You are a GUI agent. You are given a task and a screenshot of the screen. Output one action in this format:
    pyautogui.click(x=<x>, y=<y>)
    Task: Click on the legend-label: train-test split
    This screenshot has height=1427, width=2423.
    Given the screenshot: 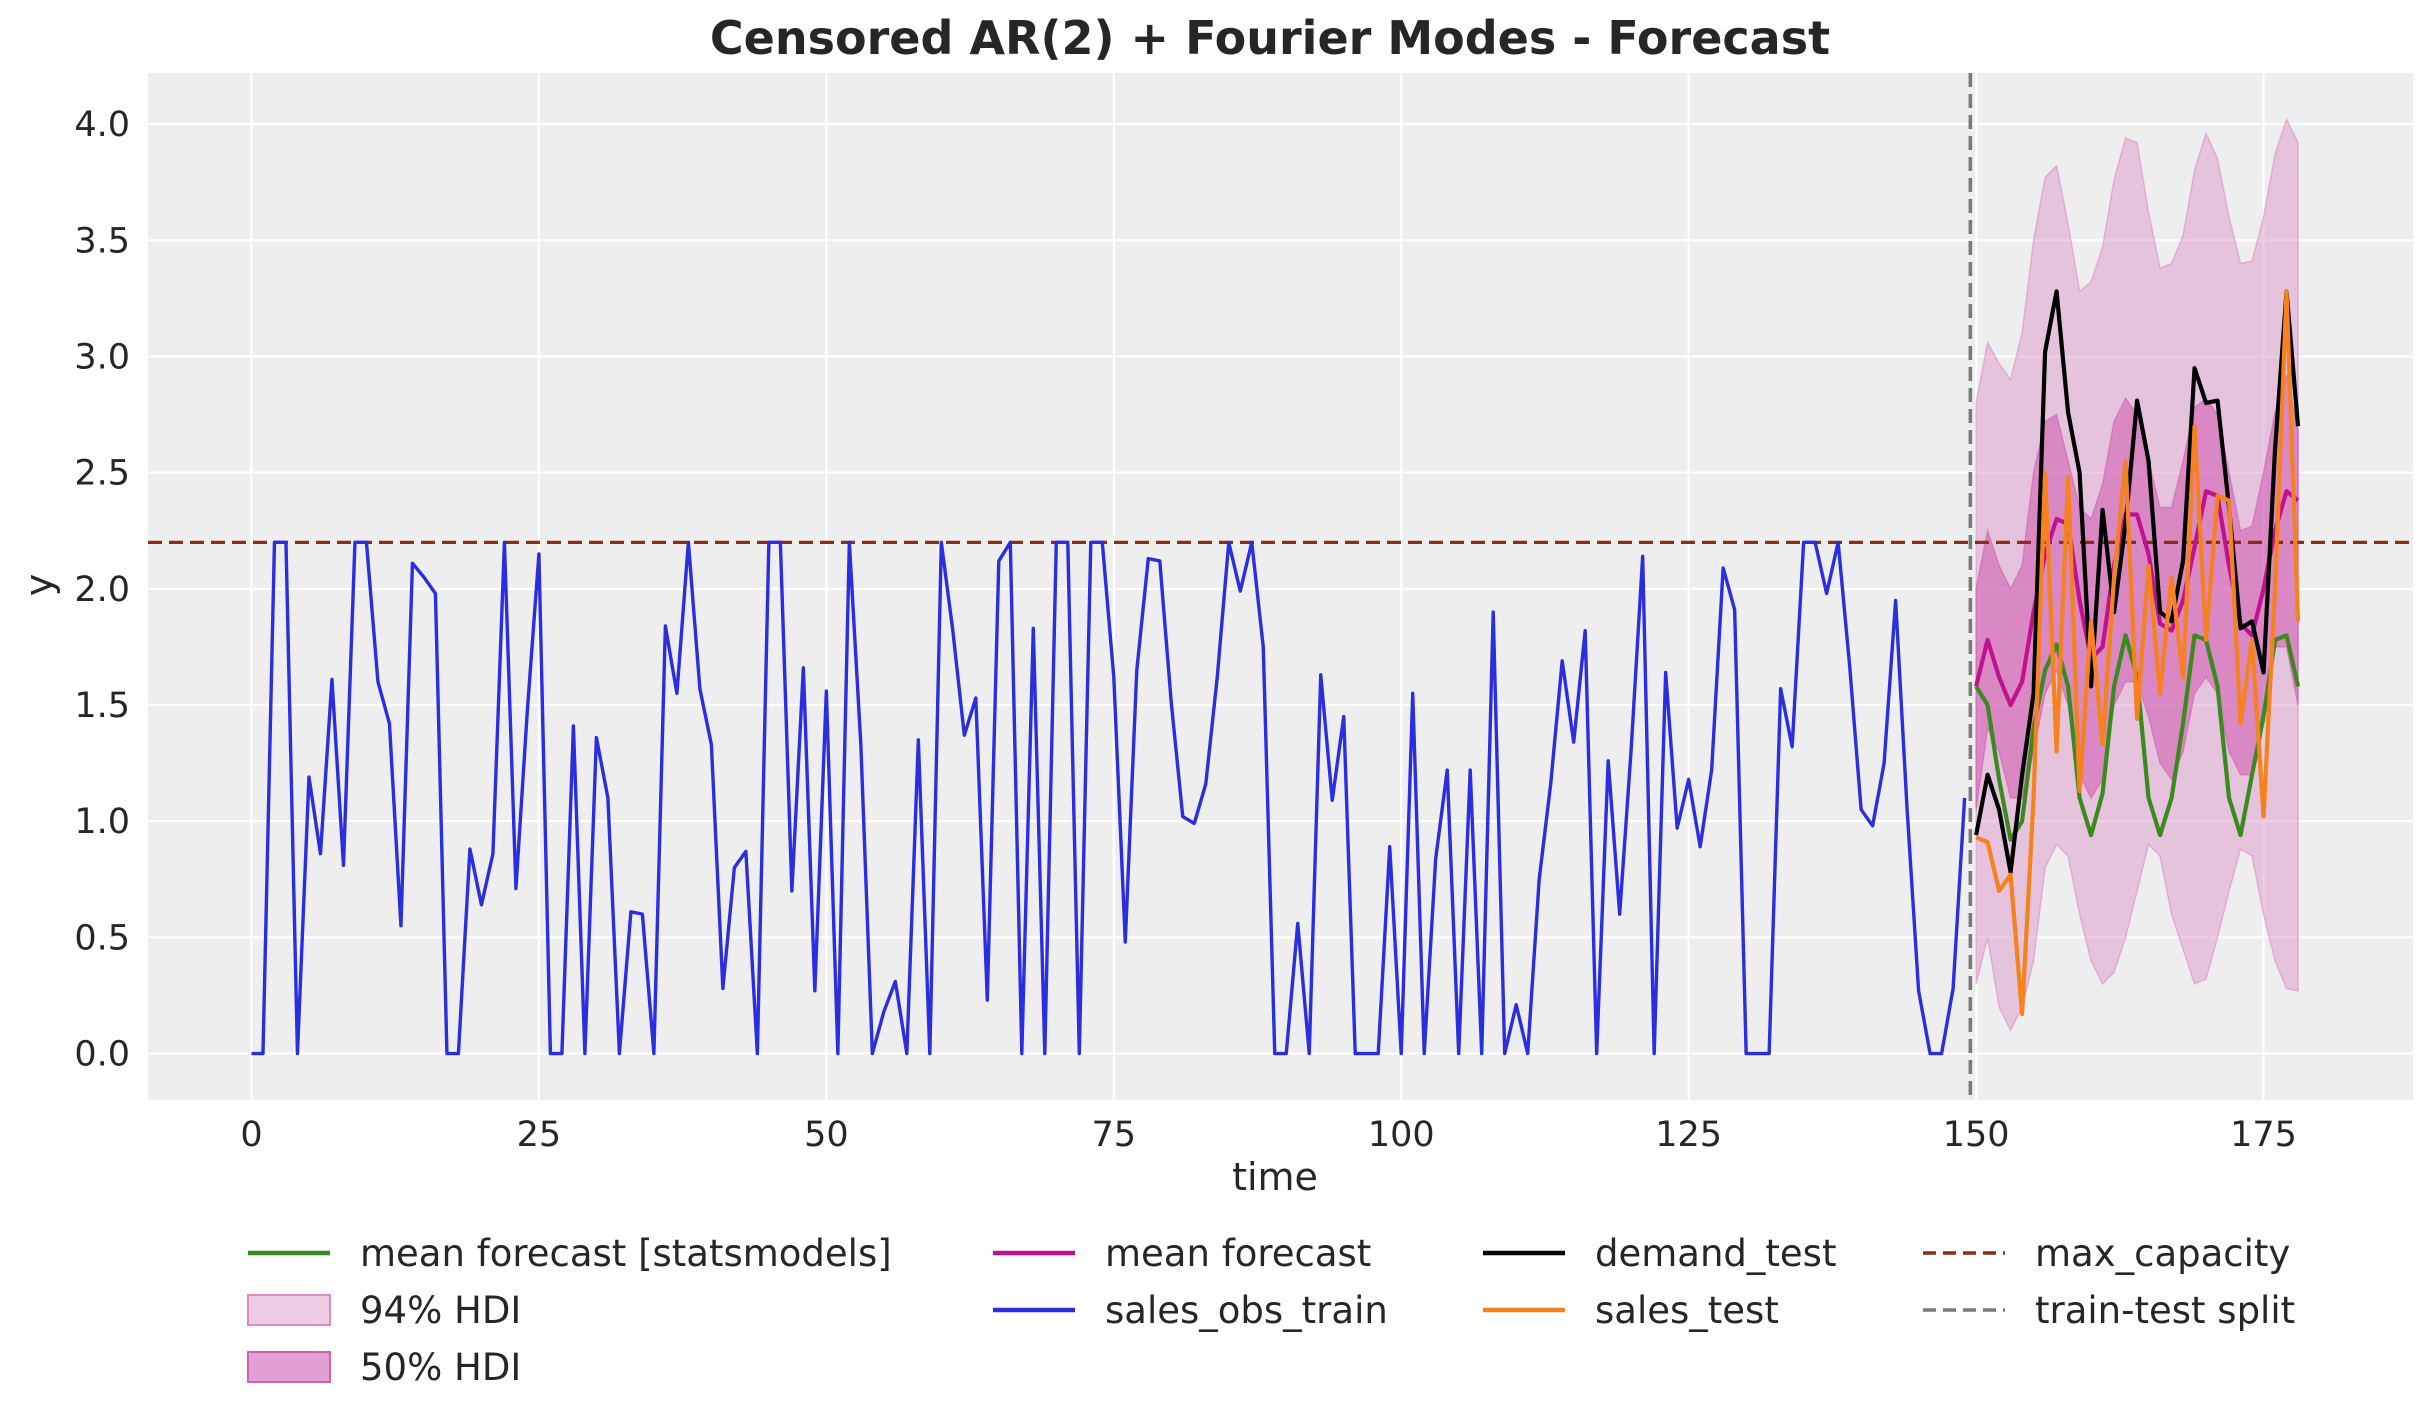 What is the action you would take?
    pyautogui.click(x=2165, y=1310)
    